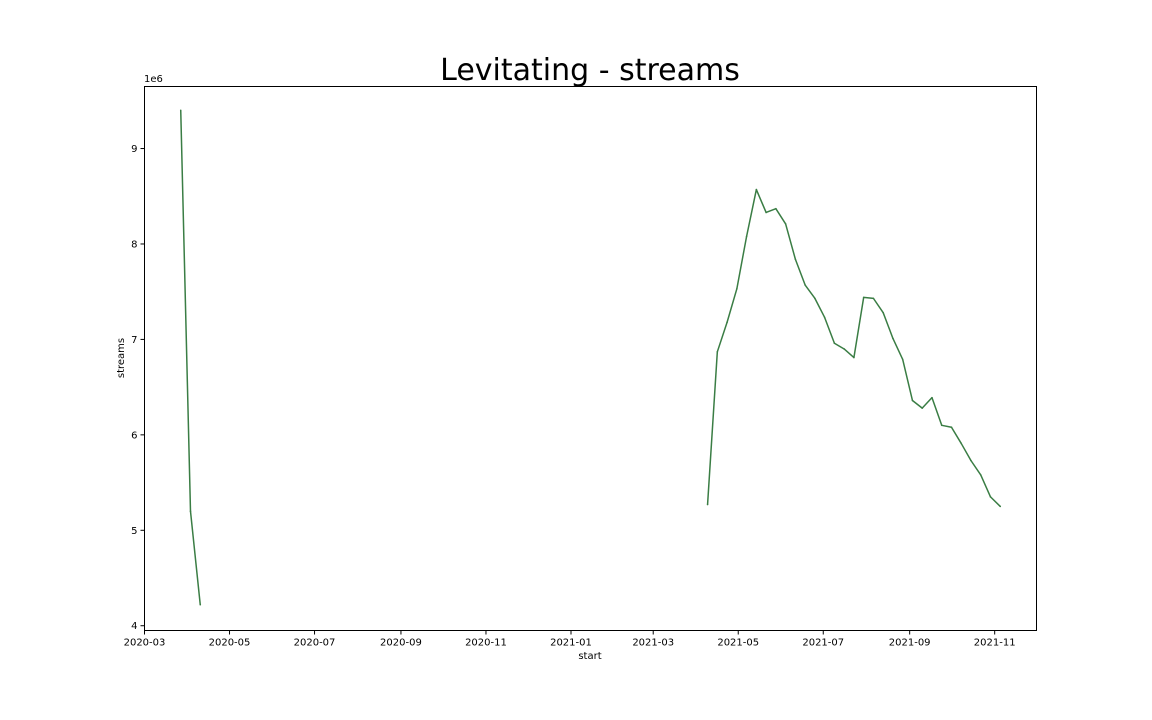  Describe the element at coordinates (995, 643) in the screenshot. I see `x-tick-label: 2021-11` at that location.